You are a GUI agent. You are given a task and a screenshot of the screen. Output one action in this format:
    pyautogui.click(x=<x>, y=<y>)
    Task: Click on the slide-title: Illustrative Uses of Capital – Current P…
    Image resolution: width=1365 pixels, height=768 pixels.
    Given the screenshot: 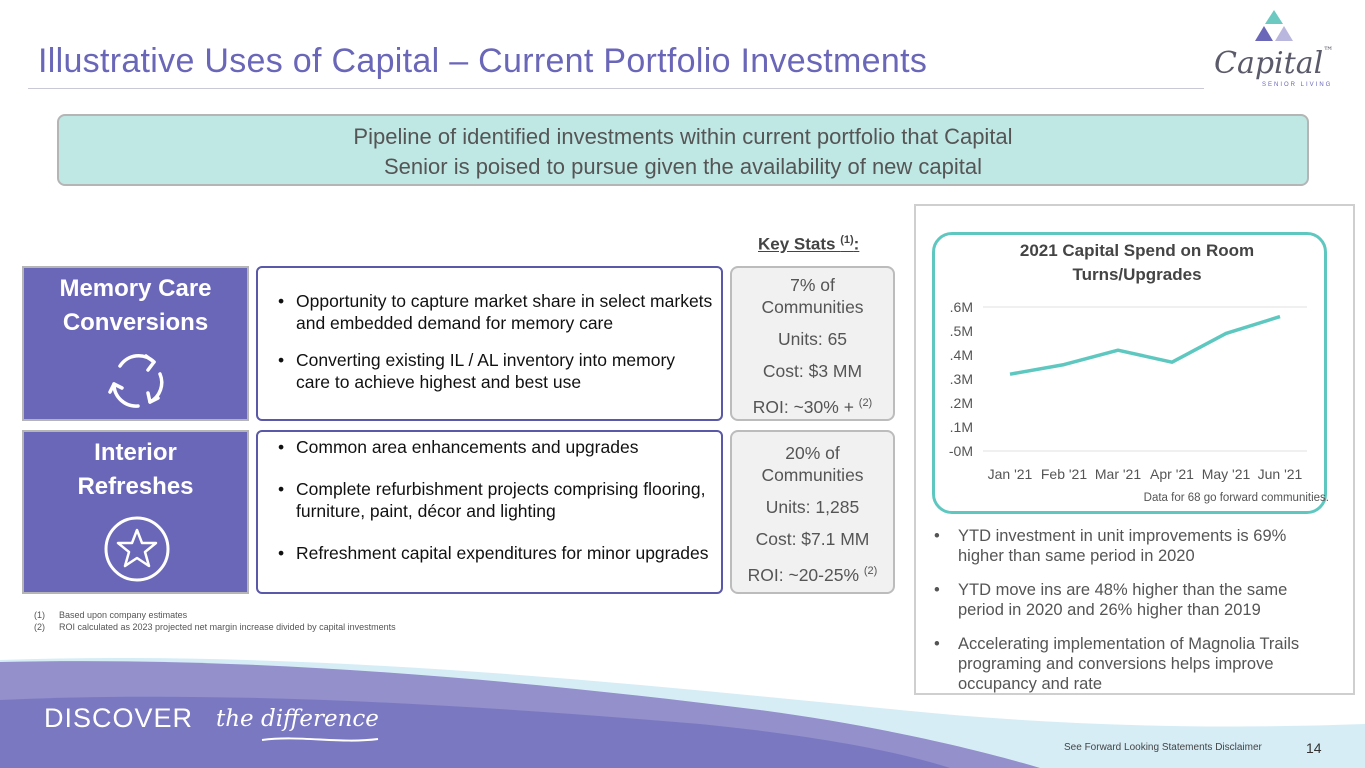 What is the action you would take?
    pyautogui.click(x=483, y=61)
    